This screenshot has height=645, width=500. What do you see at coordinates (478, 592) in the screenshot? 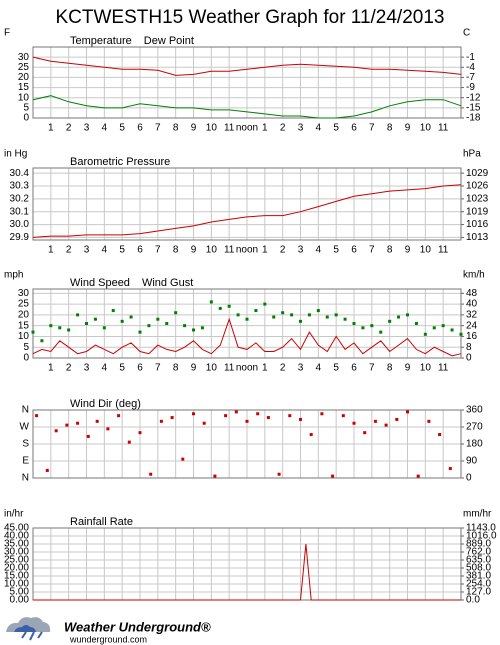
I see `y2-tick-label: 127.0` at bounding box center [478, 592].